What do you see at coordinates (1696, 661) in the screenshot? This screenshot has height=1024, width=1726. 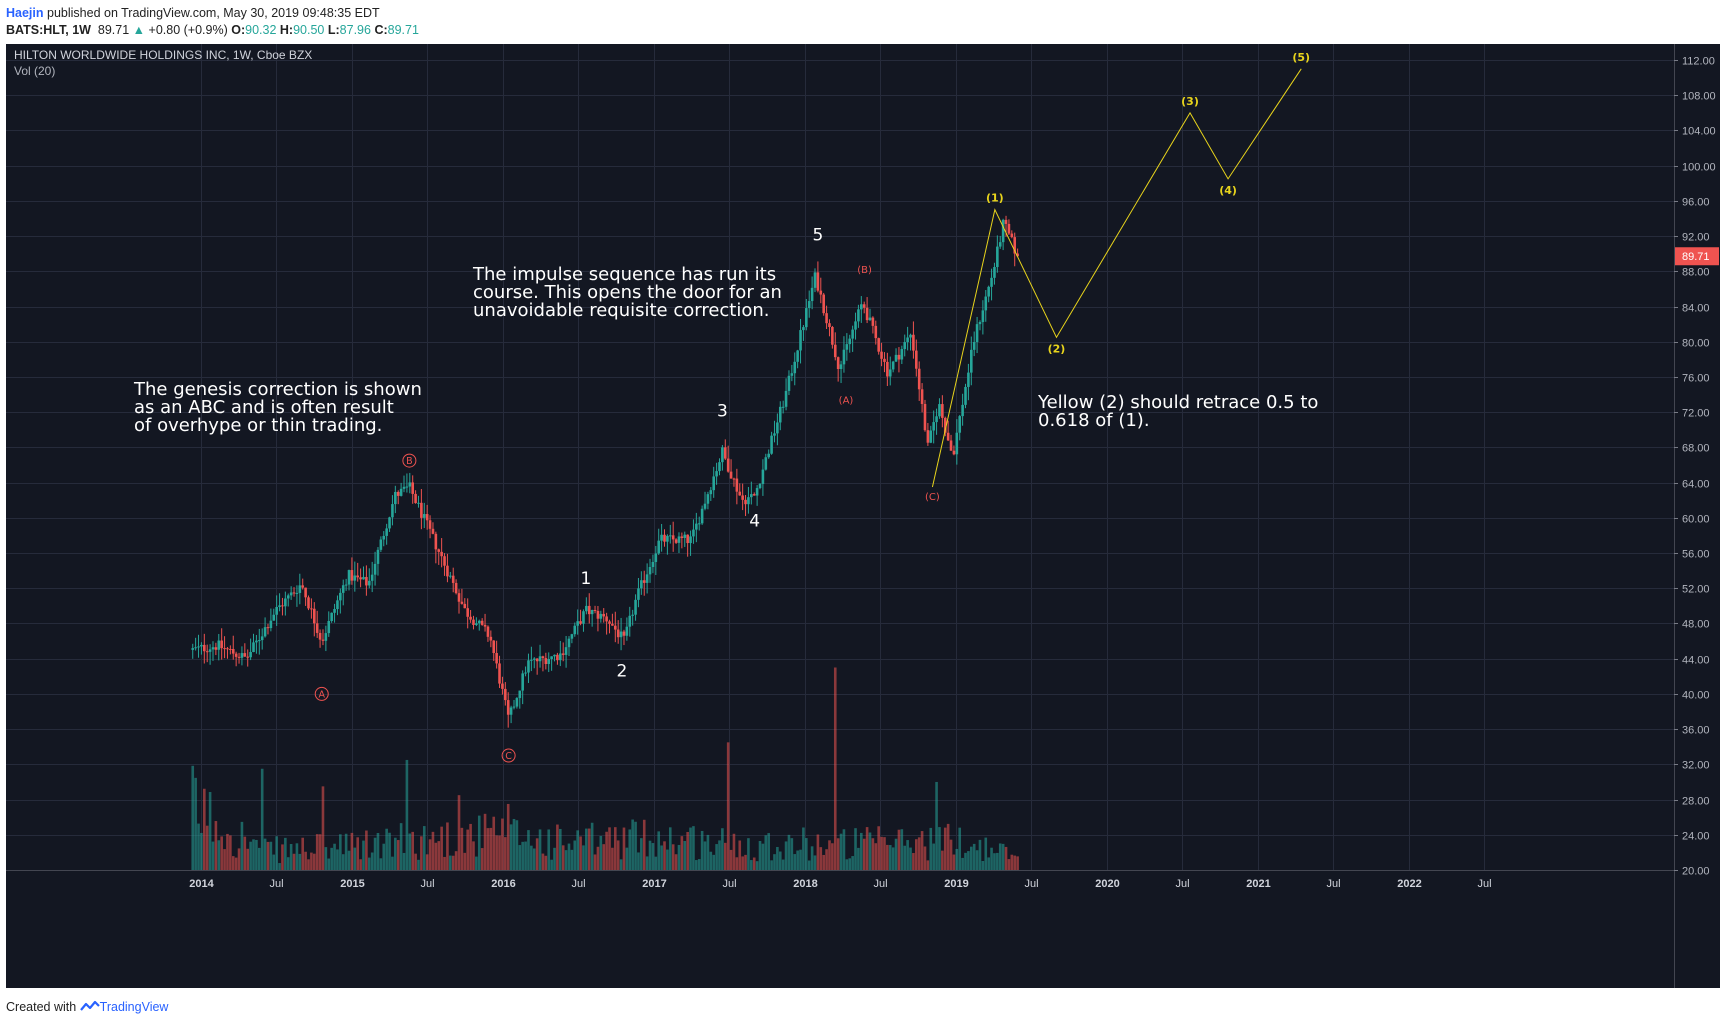 I see `y-tick-label: 44.00` at bounding box center [1696, 661].